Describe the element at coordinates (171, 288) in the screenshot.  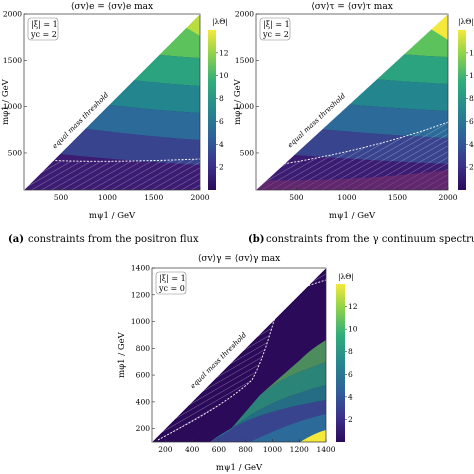
I see `legend-line: yc = 0` at that location.